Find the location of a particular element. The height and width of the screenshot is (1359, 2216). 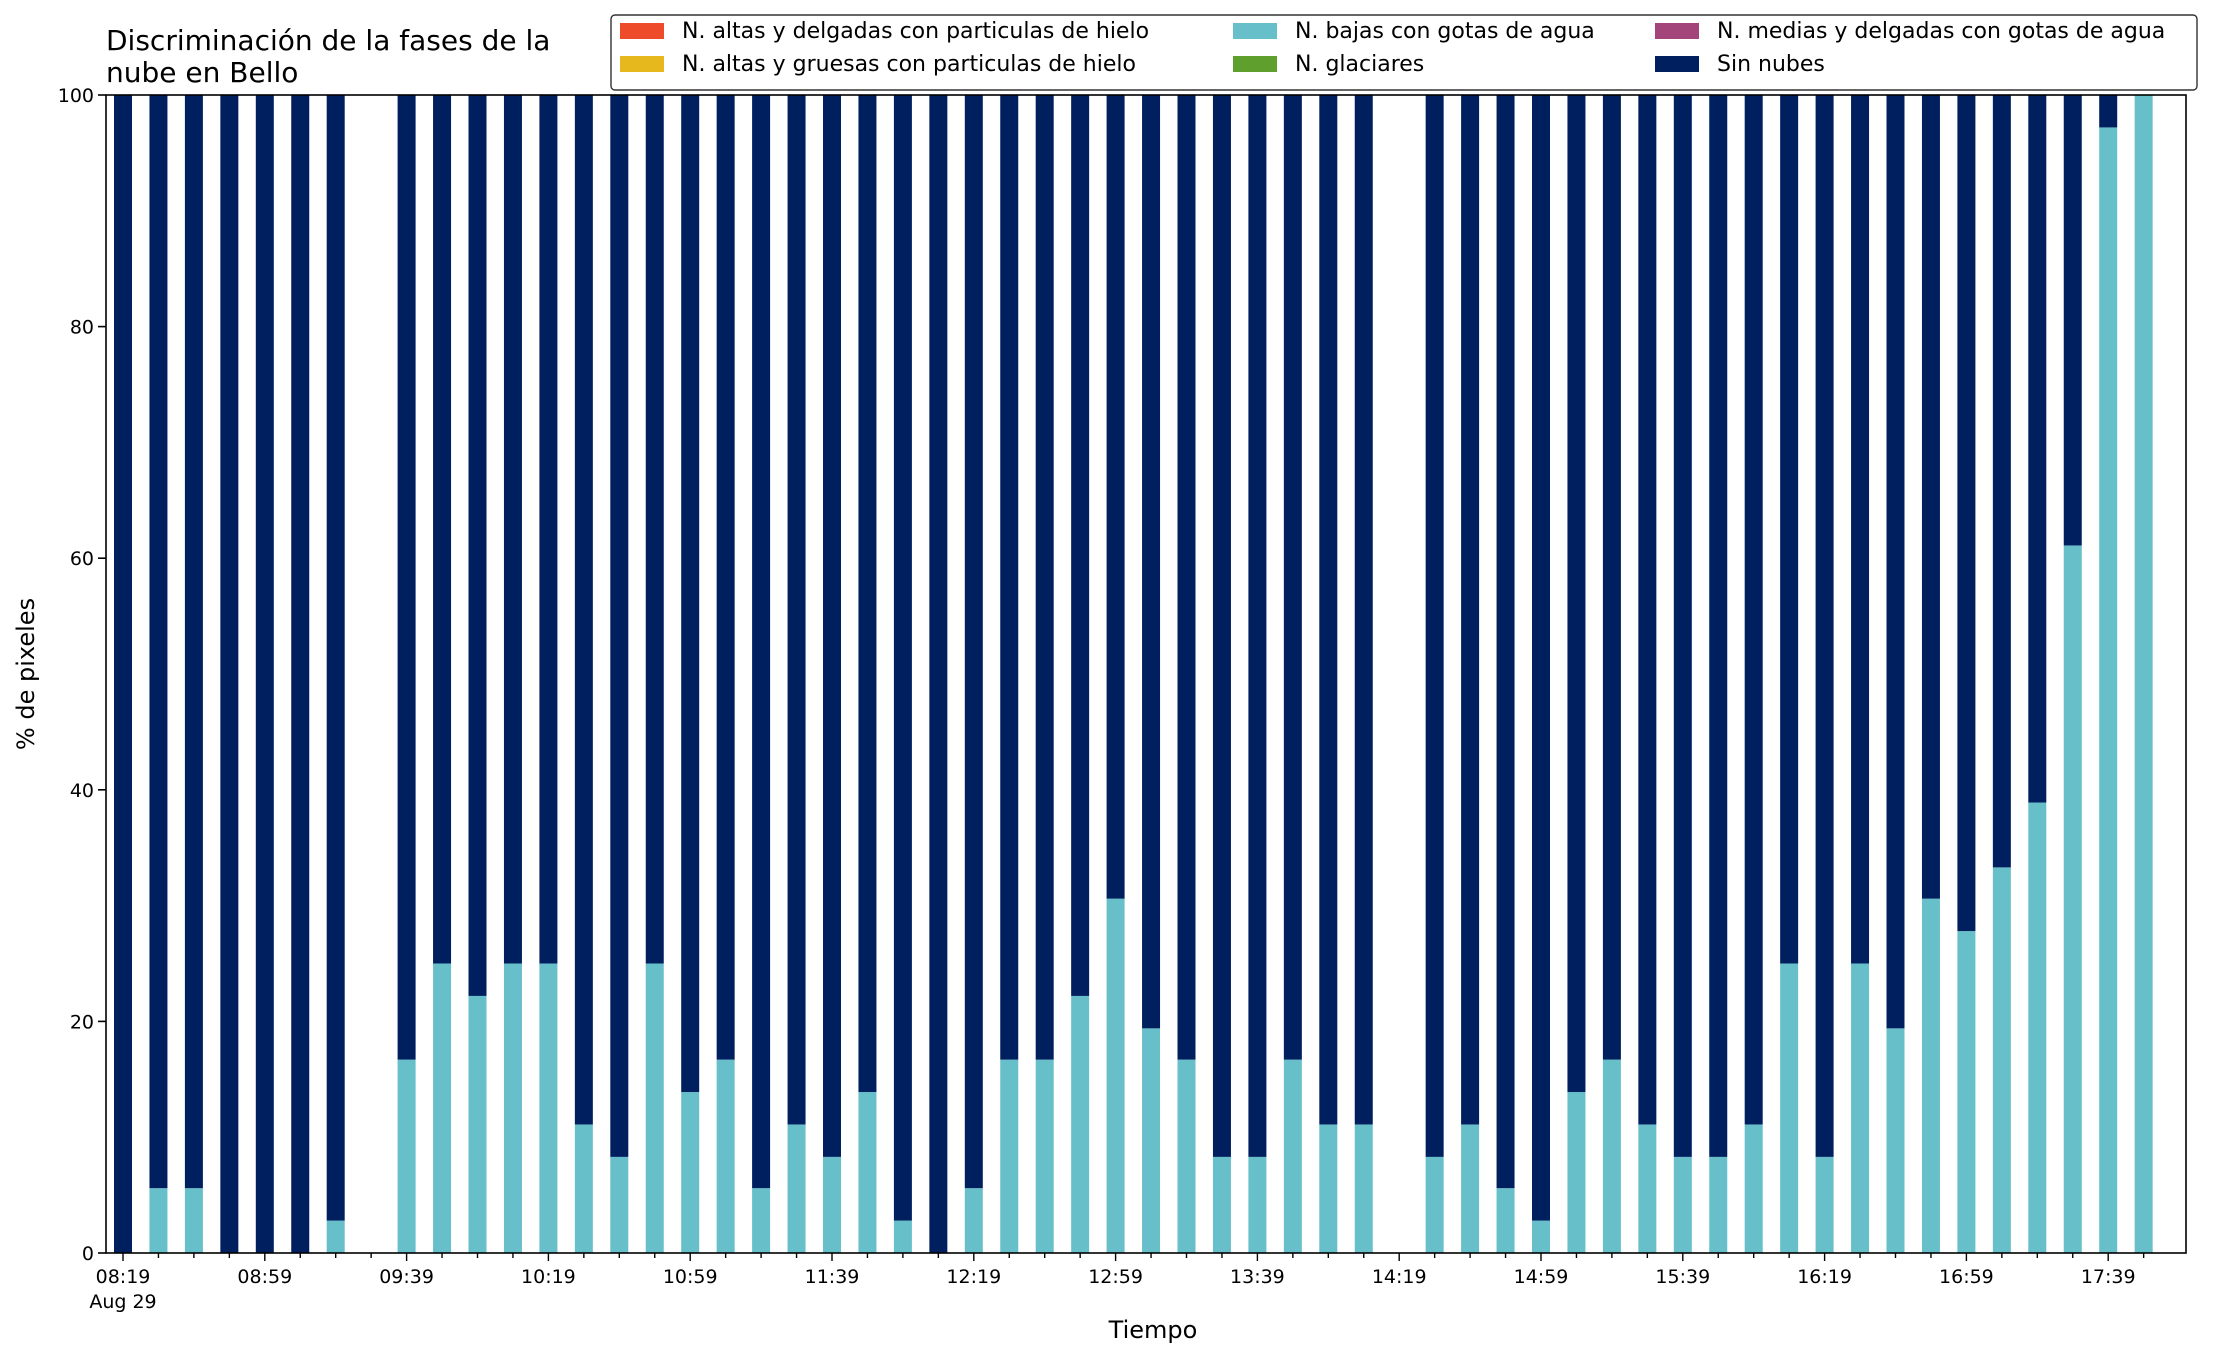

bar-15:19-series-5 is located at coordinates (1611, 577).